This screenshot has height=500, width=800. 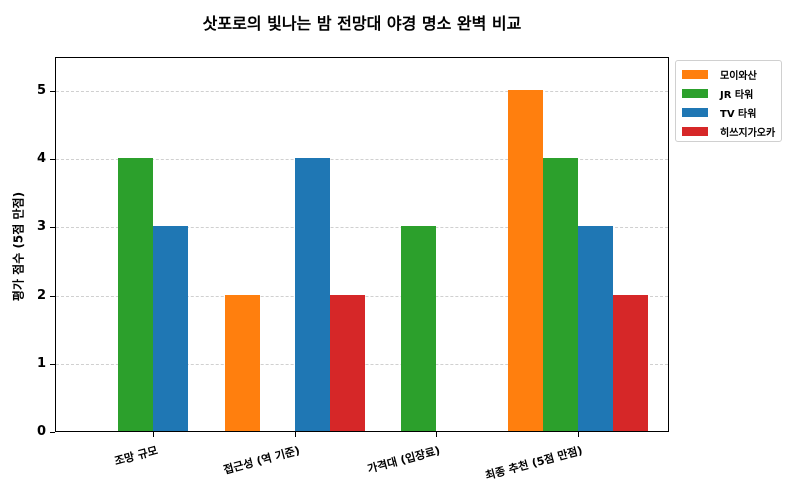 I want to click on legend-item: 히쓰지가오카, so click(x=729, y=131).